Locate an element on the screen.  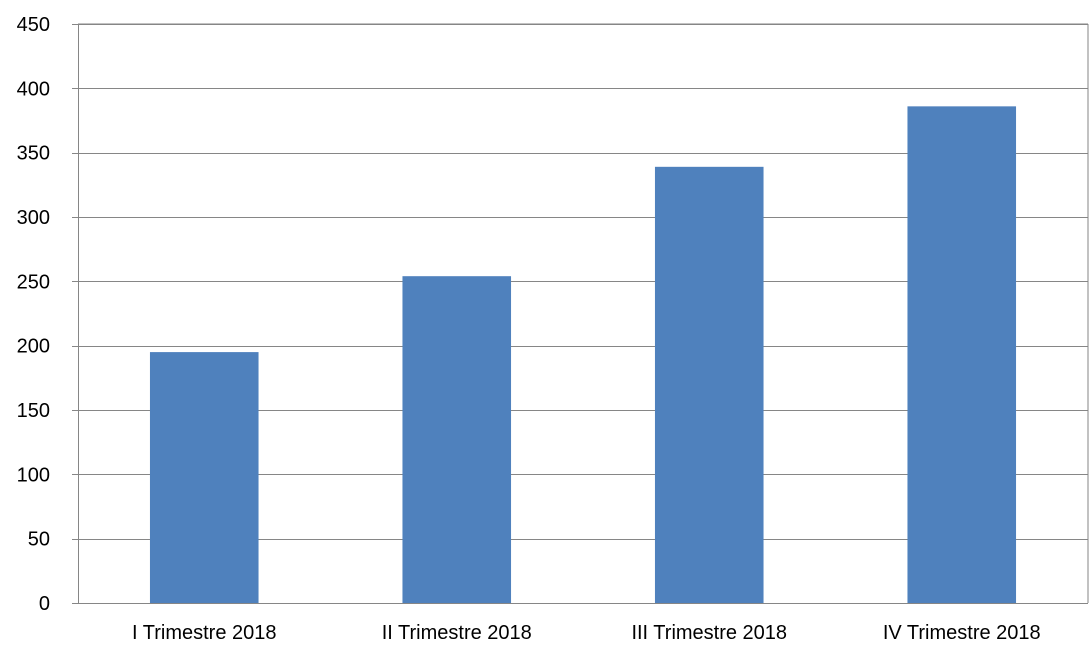
y-tick-label: 0 is located at coordinates (44, 604).